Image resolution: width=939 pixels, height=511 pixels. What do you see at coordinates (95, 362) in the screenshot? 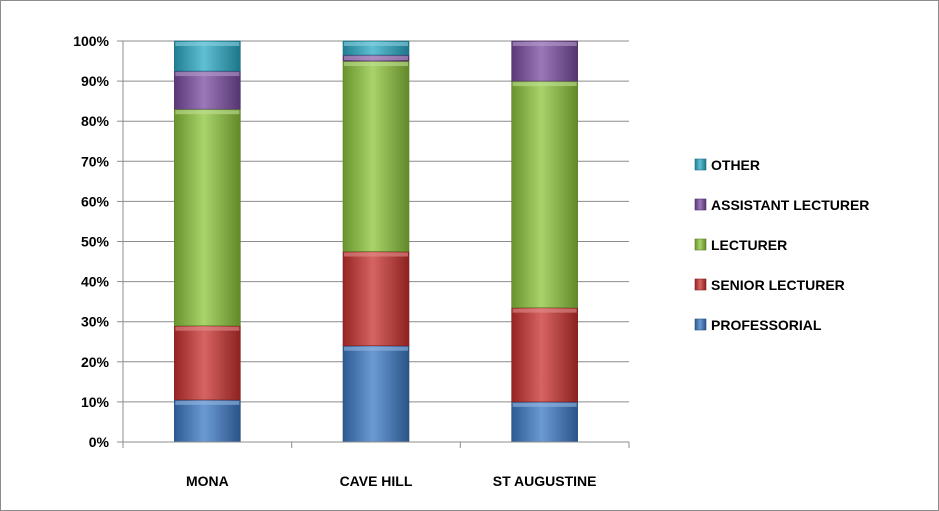
I see `y-tick-label: 20%` at bounding box center [95, 362].